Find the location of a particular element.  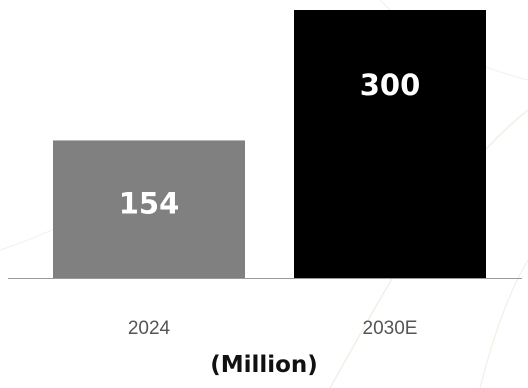

value-label-2024: 154 is located at coordinates (149, 203).